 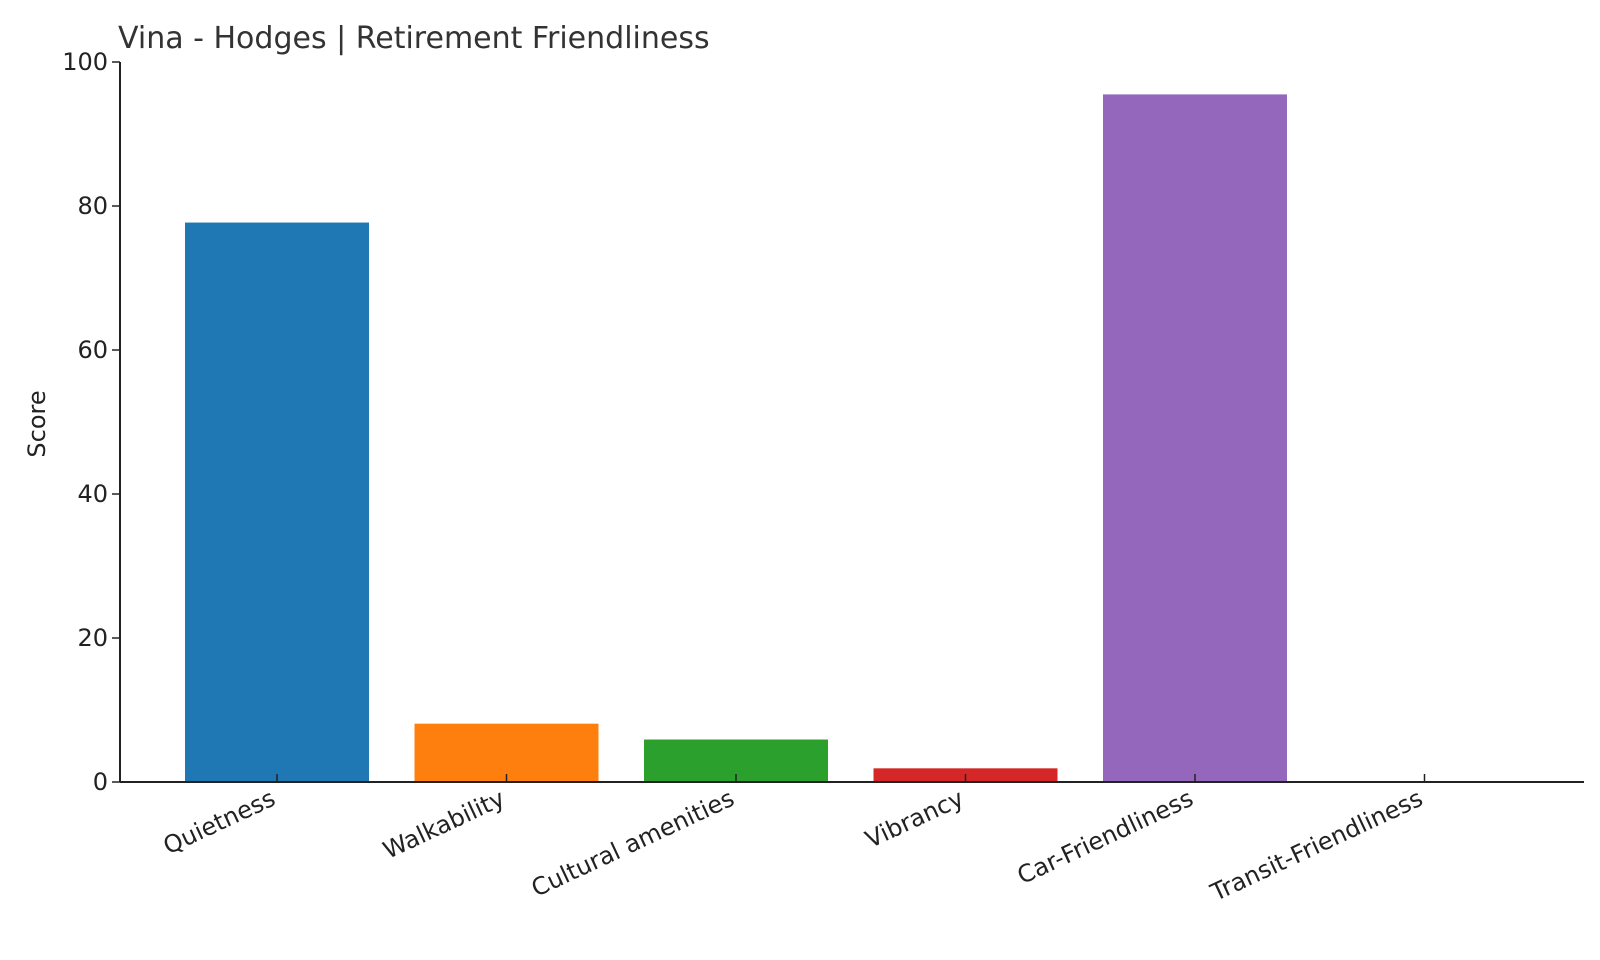 I want to click on y-tick-label: 0, so click(x=100, y=782).